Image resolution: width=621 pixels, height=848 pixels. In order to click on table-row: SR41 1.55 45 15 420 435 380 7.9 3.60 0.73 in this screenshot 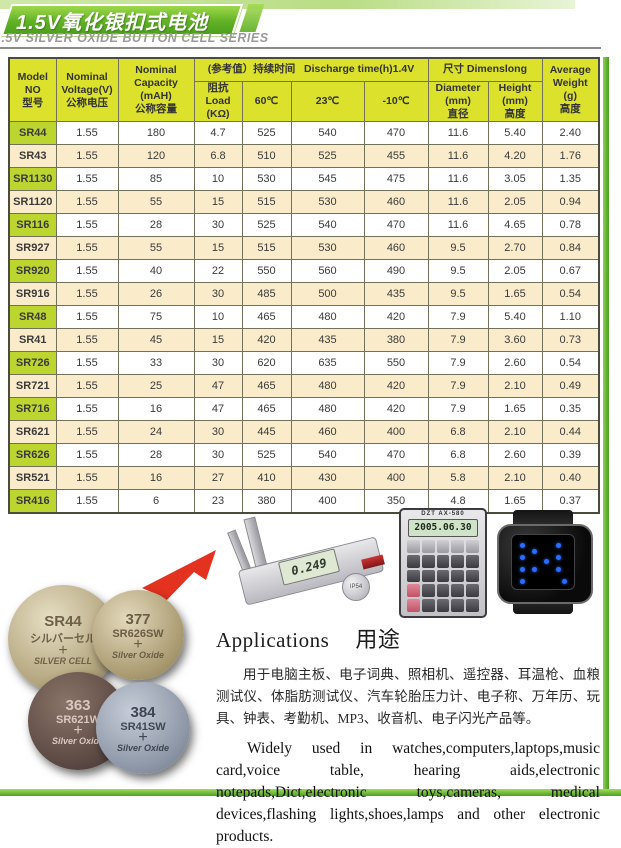, I will do `click(304, 340)`.